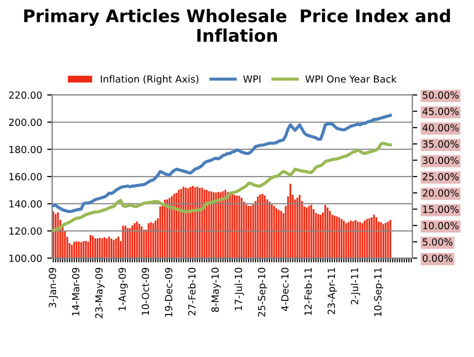  Describe the element at coordinates (440, 144) in the screenshot. I see `y2-tick-label: 35.00%` at that location.